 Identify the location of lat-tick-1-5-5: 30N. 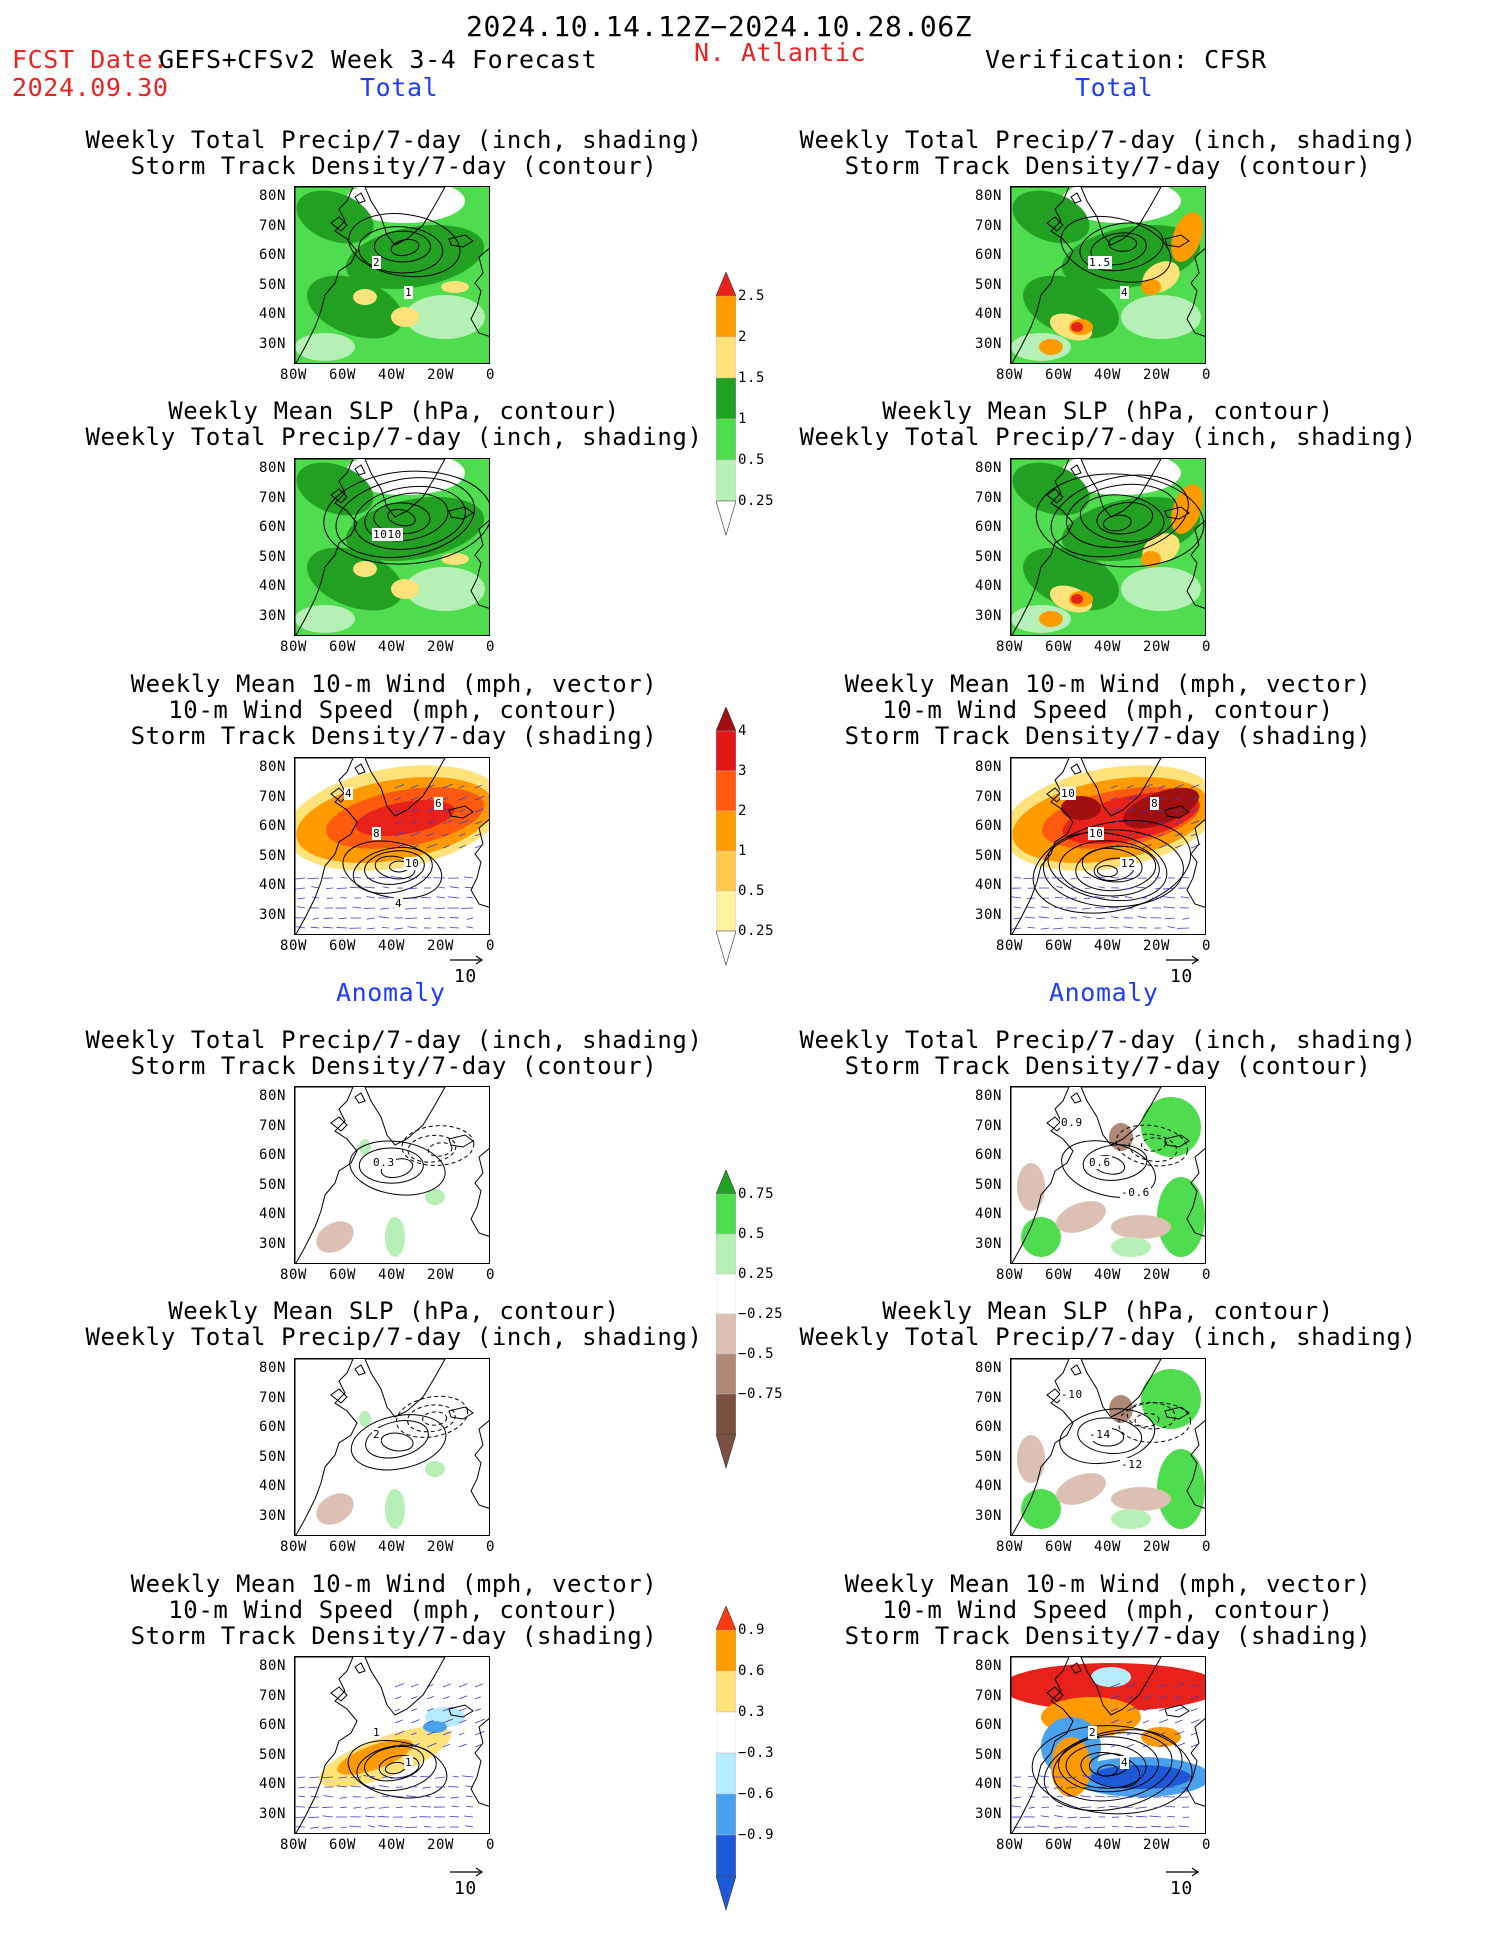
(988, 1814).